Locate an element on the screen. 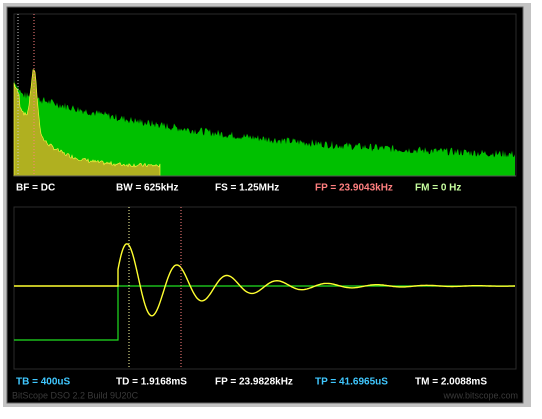 This screenshot has height=419, width=542. status-bw: BW = 625kHz is located at coordinates (147, 188).